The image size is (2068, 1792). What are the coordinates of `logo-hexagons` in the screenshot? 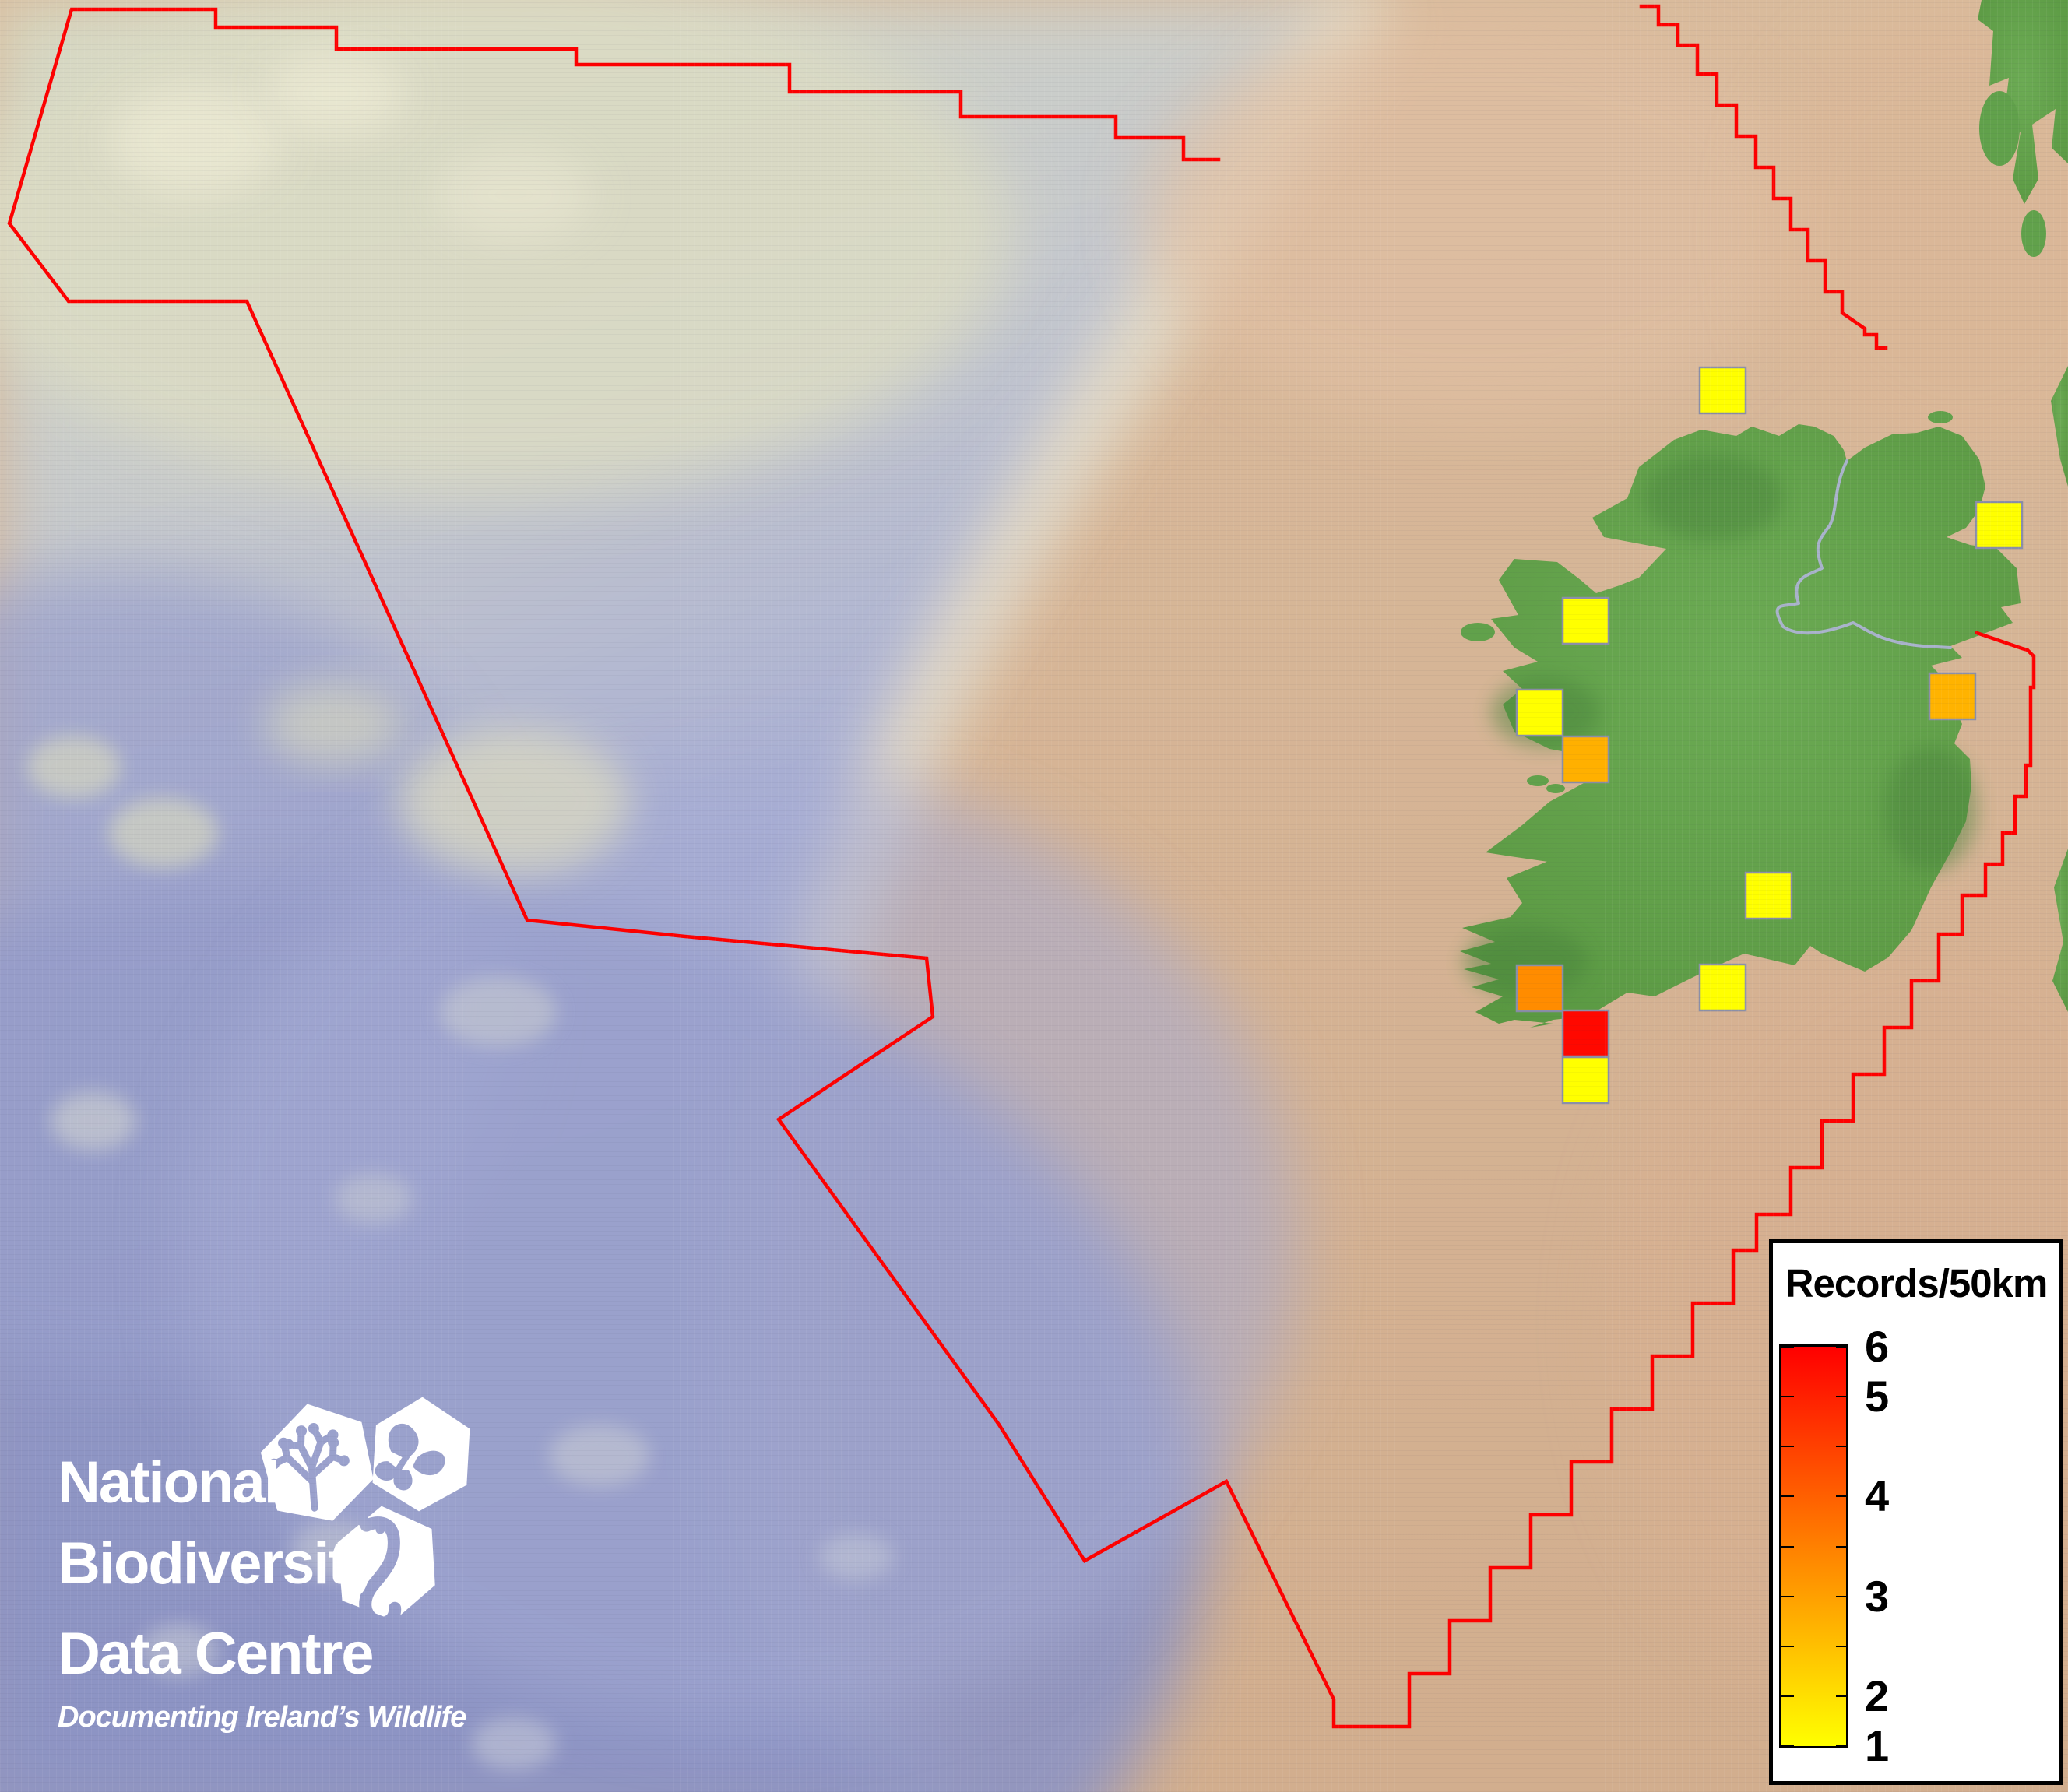 It's located at (365, 1509).